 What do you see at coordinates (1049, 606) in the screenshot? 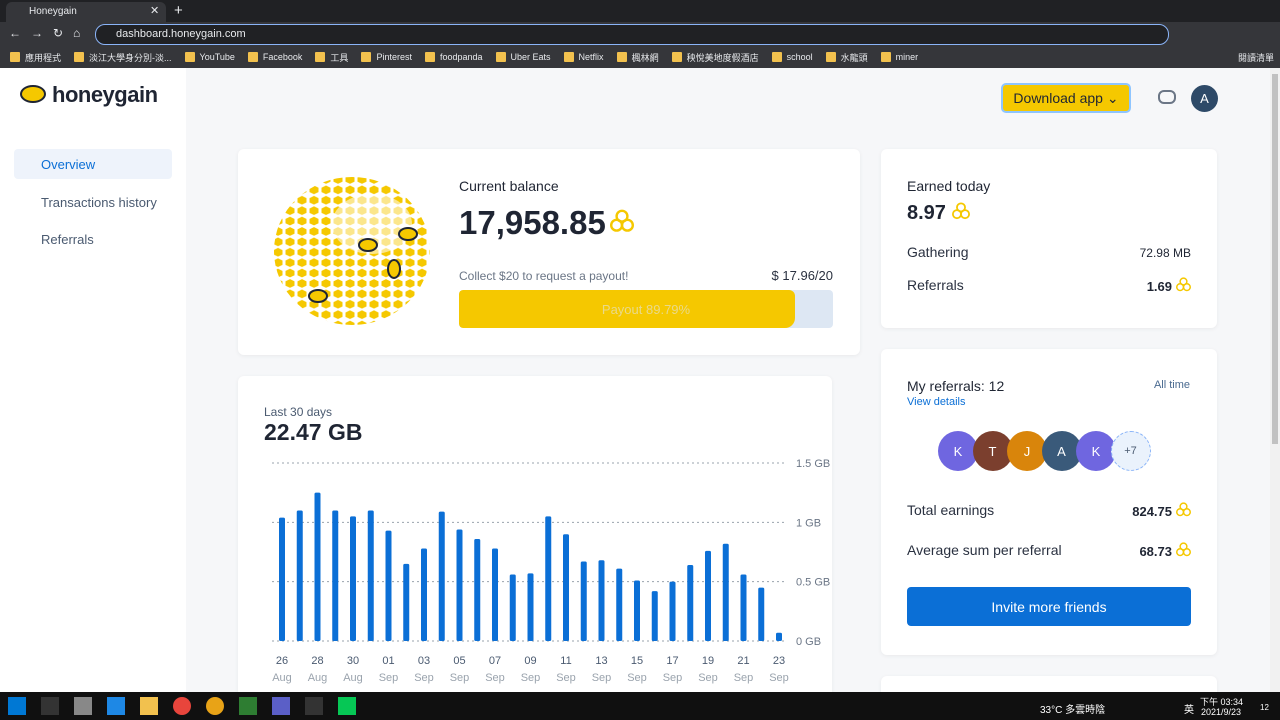
I see `invite-button: Invite more friends` at bounding box center [1049, 606].